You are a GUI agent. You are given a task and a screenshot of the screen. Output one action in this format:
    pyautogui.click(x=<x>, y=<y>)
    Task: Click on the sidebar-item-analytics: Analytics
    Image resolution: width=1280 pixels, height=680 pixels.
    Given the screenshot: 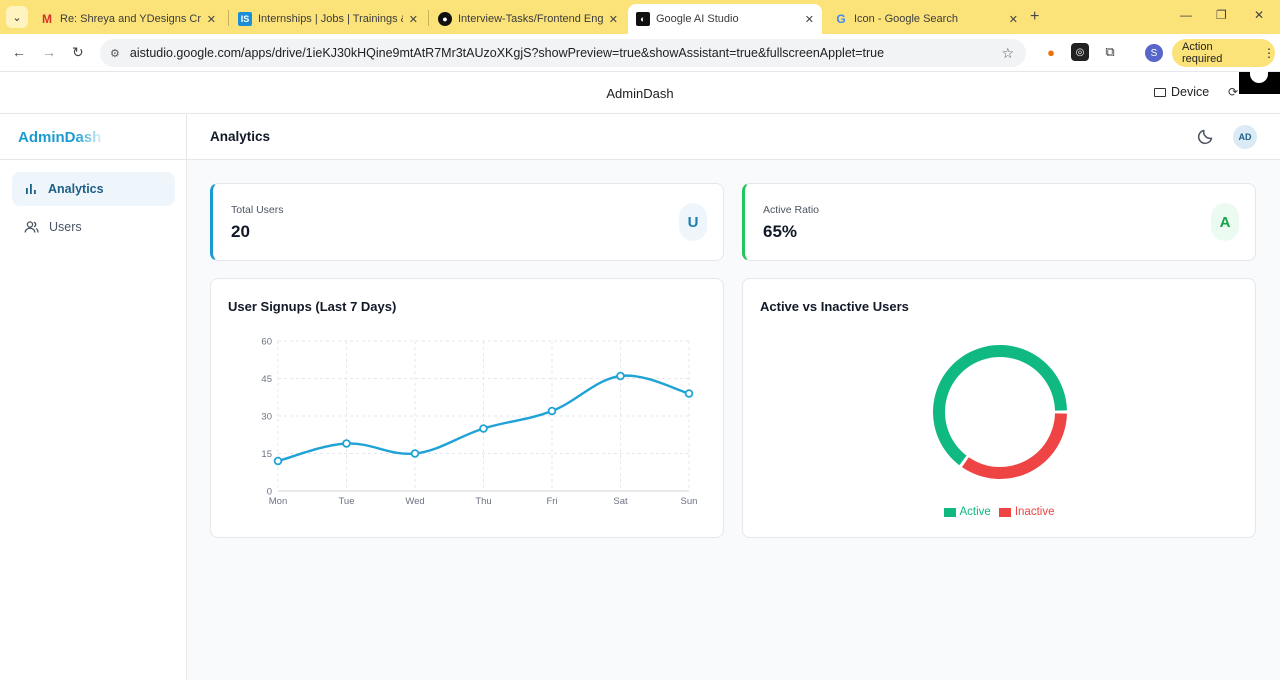 What is the action you would take?
    pyautogui.click(x=93, y=189)
    